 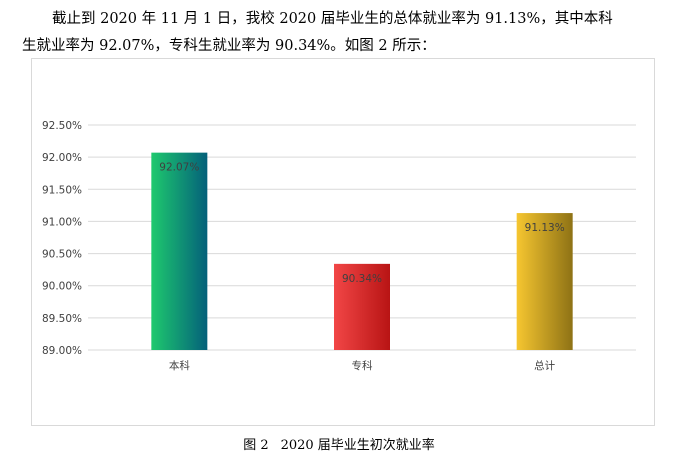 What do you see at coordinates (256, 445) in the screenshot?
I see `caption-number: 图 2` at bounding box center [256, 445].